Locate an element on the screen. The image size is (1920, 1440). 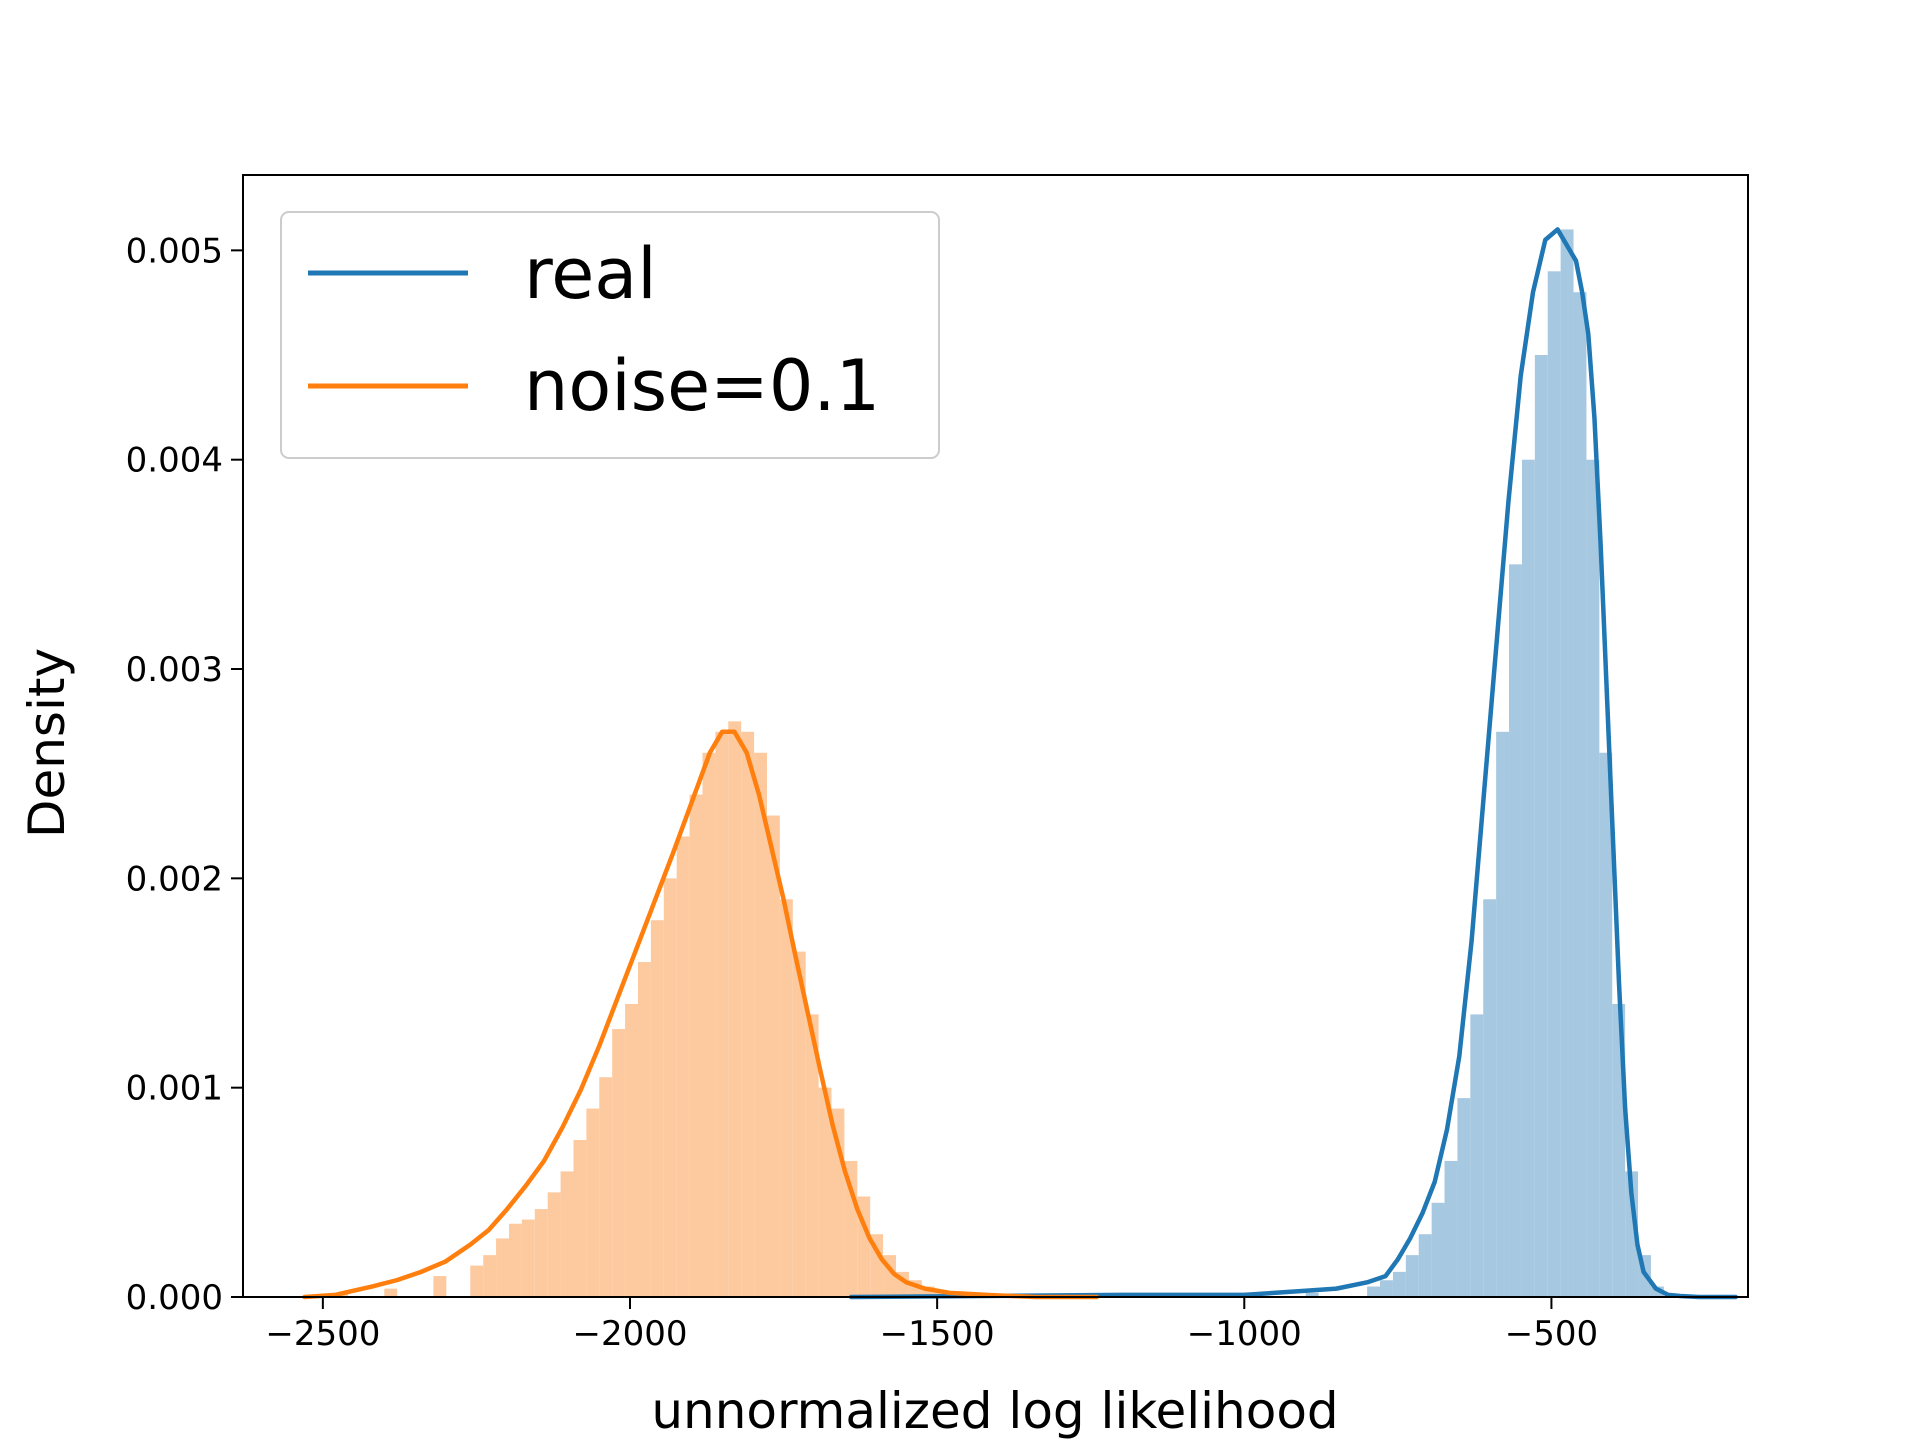
legend-label-real: real is located at coordinates (590, 274).